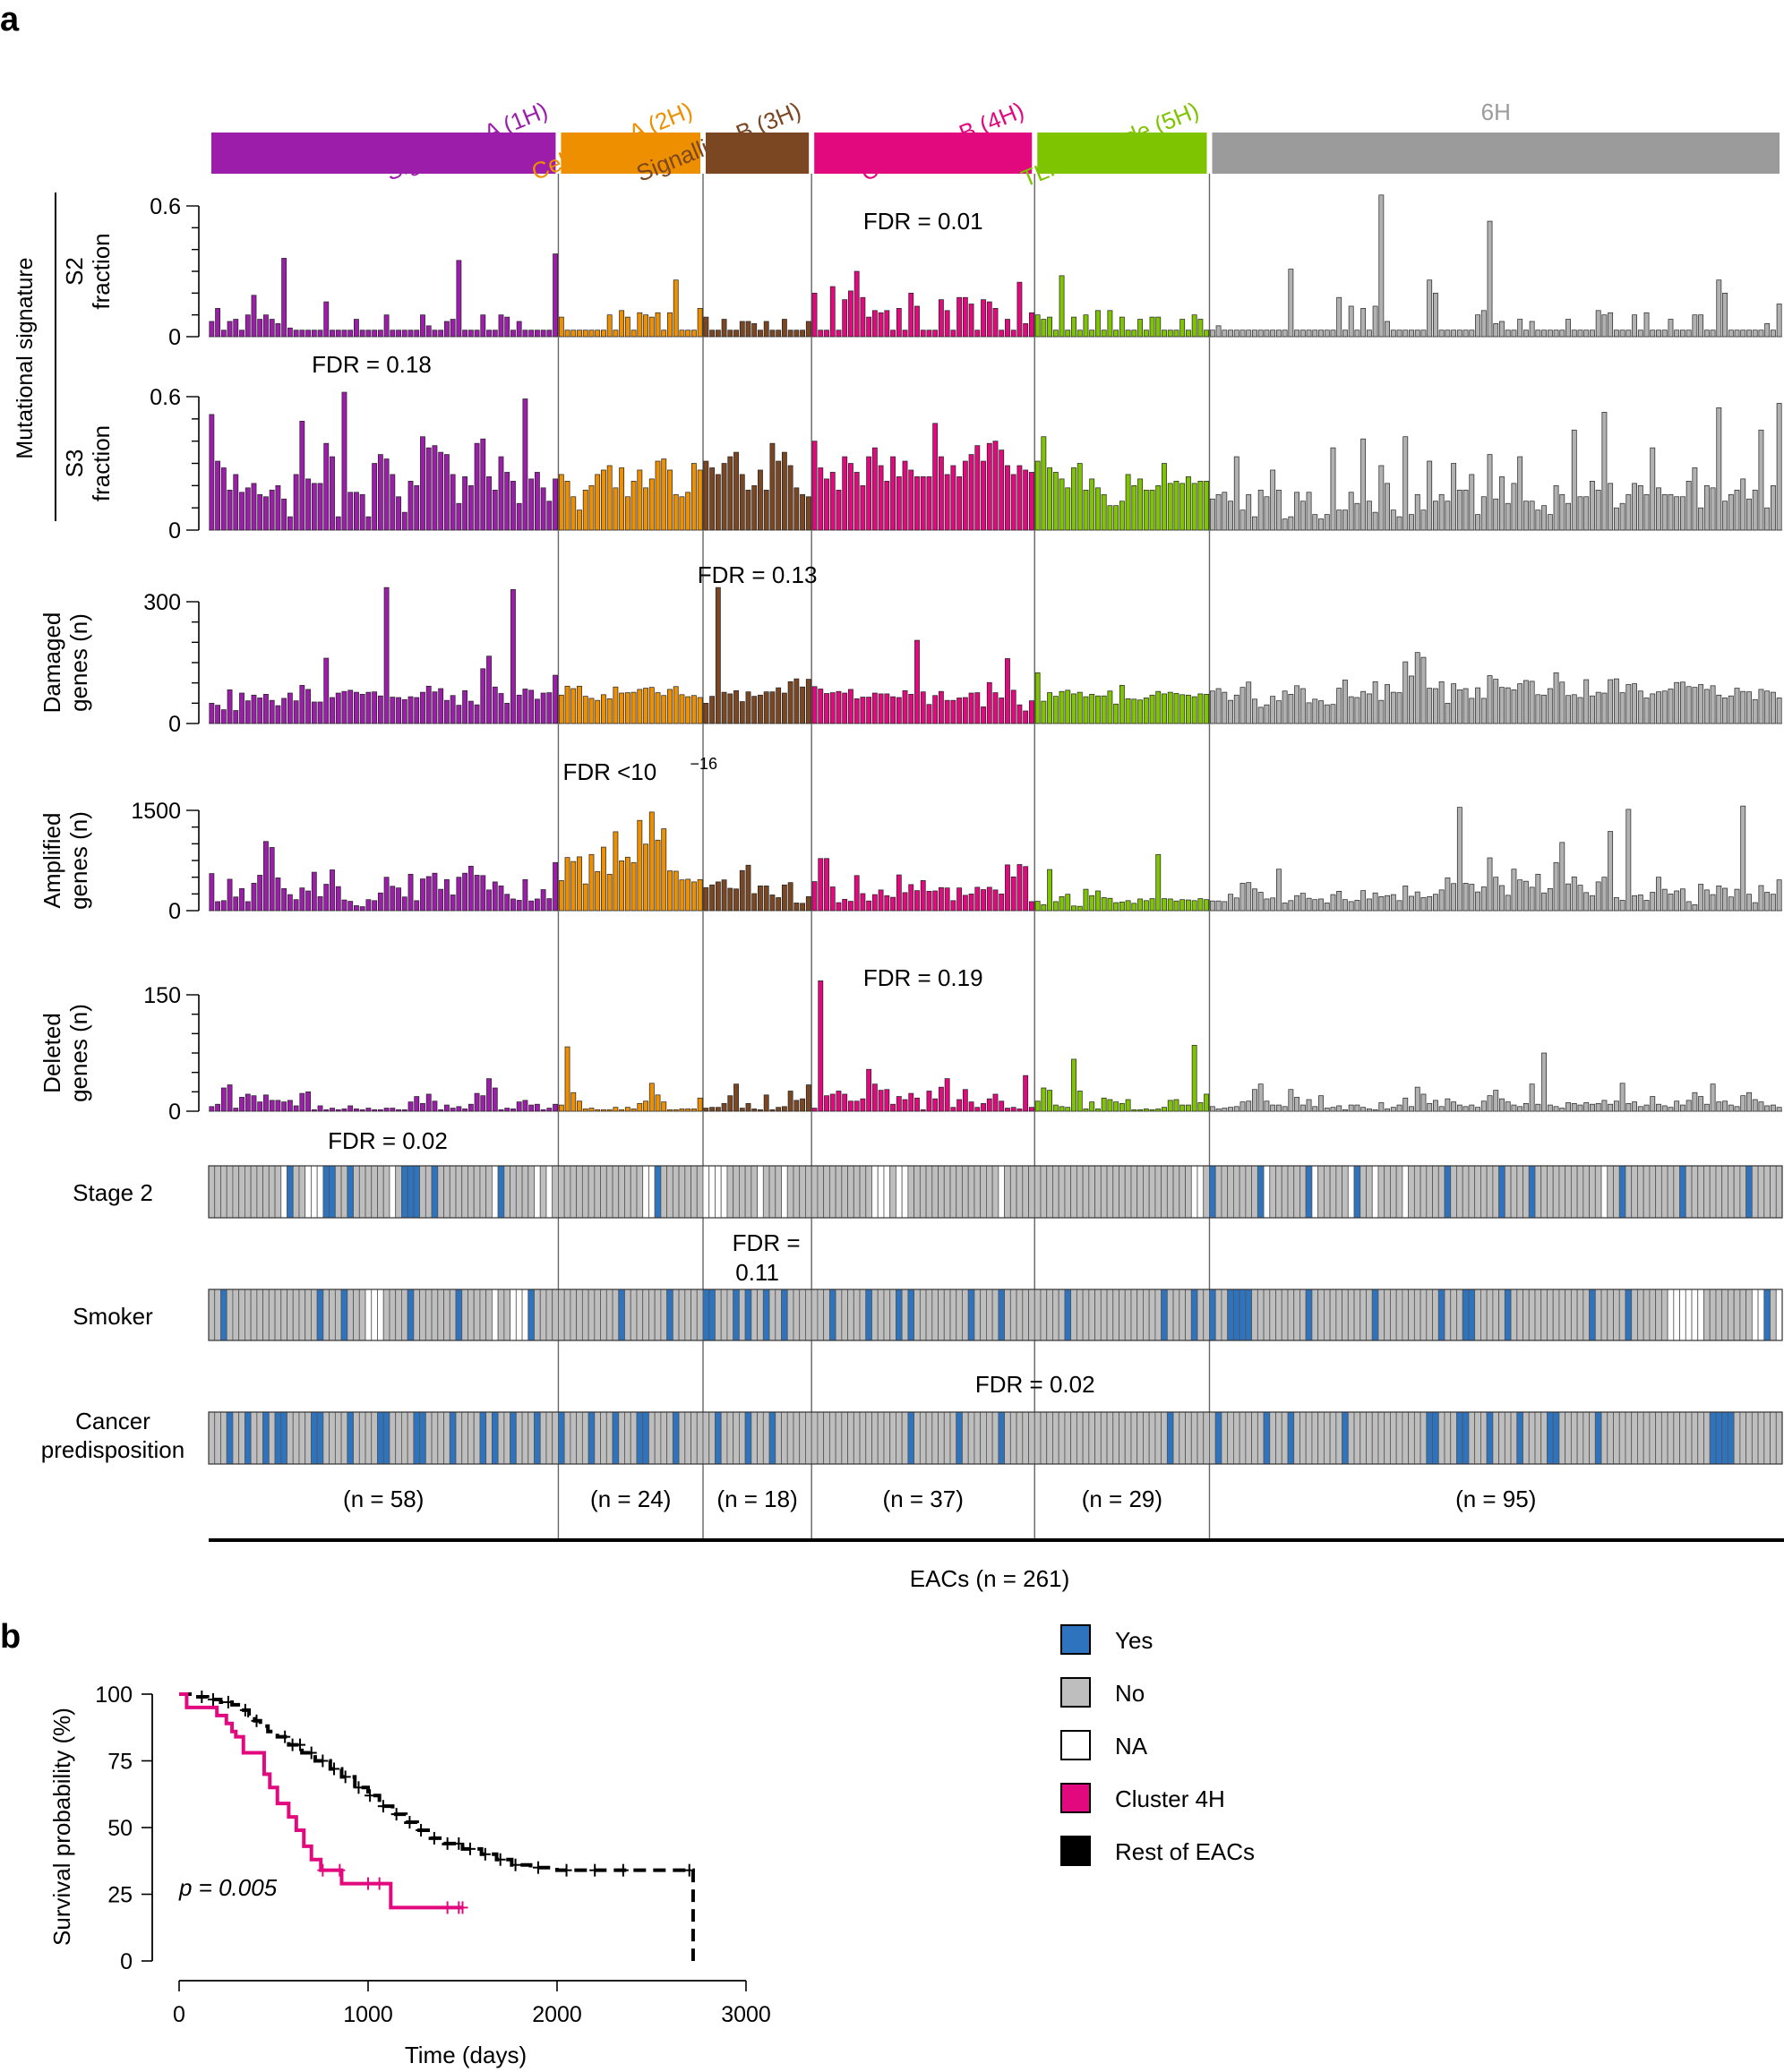 This screenshot has height=2072, width=1784. I want to click on bar-amplified-3H, so click(742, 890).